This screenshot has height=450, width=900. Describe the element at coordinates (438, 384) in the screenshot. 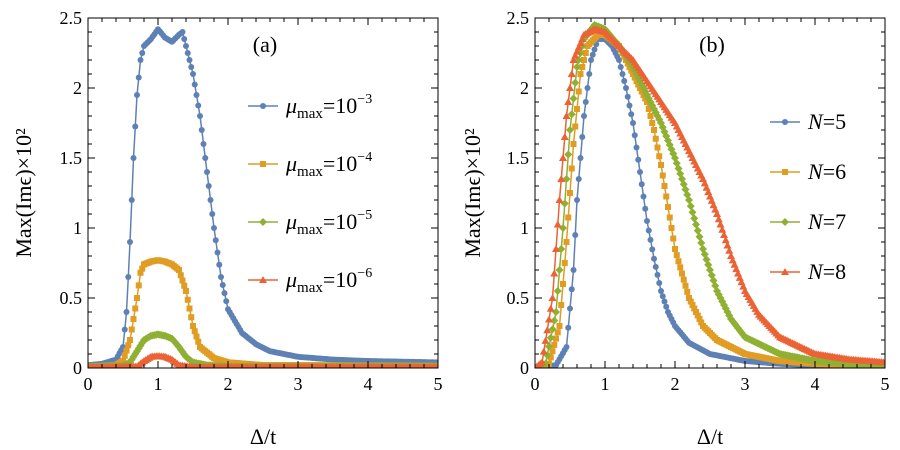

I see `x-tick-label: 5` at that location.